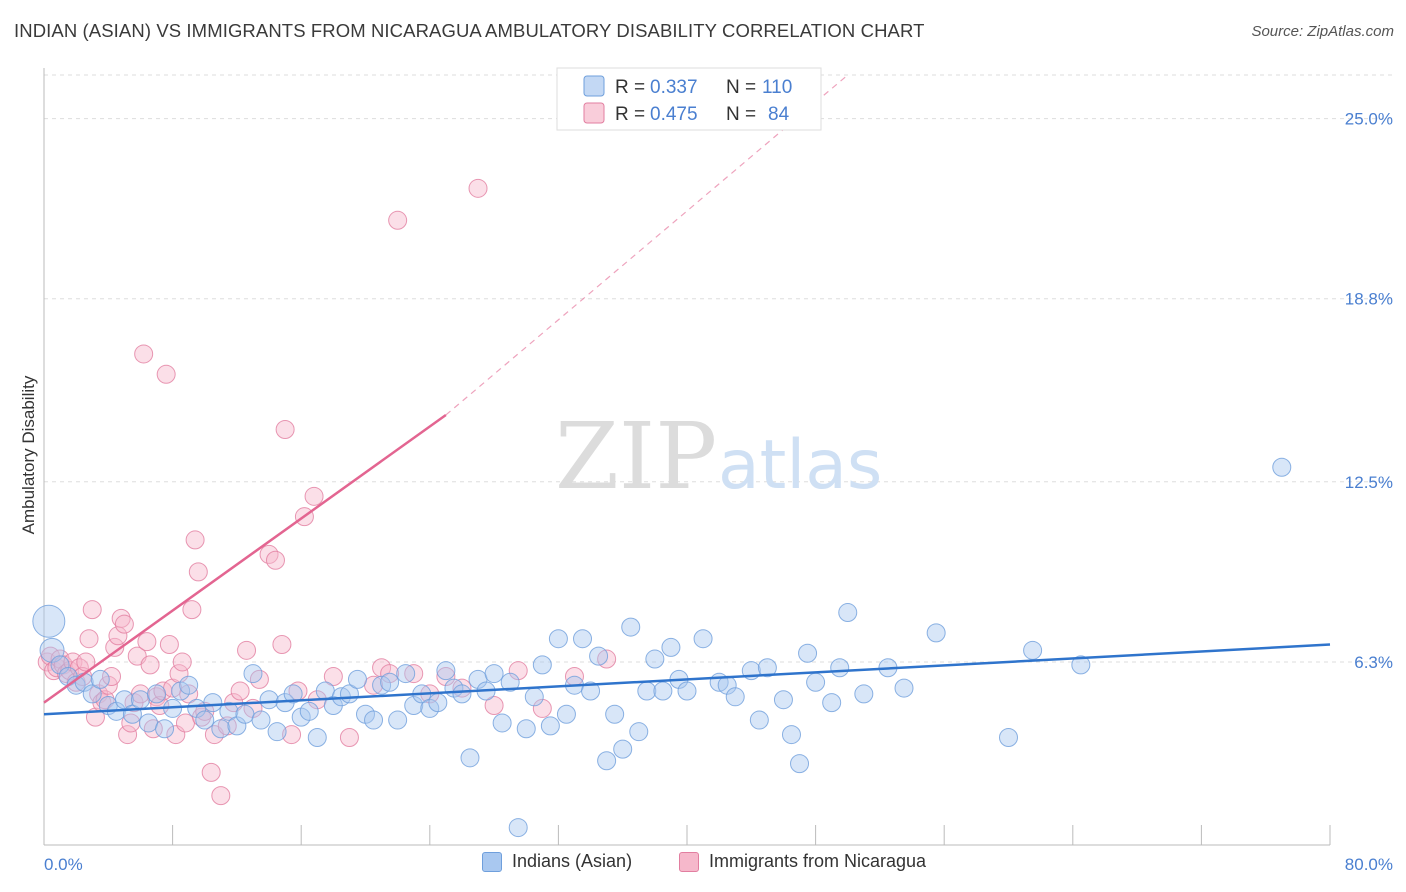 This screenshot has height=892, width=1406. Describe the element at coordinates (741, 87) in the screenshot. I see `legend-n-label-0: N =` at that location.